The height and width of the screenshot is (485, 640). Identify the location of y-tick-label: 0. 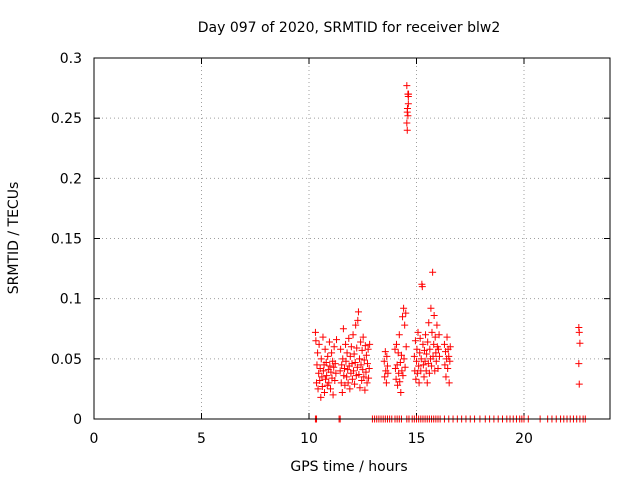
(77, 420).